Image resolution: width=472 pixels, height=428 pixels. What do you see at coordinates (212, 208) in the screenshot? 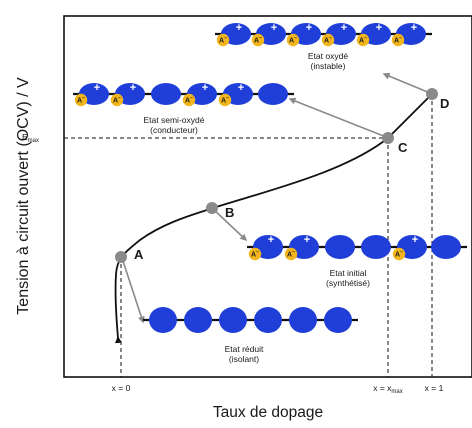
I see `marker-b` at bounding box center [212, 208].